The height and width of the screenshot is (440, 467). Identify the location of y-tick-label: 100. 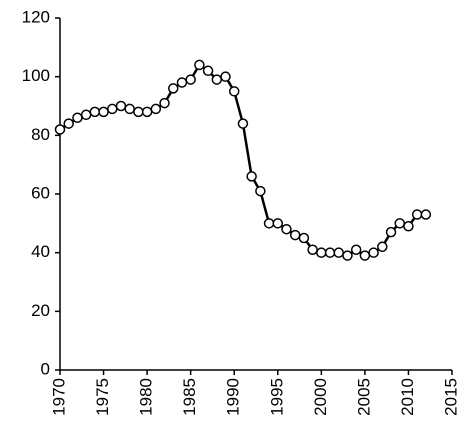
(36, 75).